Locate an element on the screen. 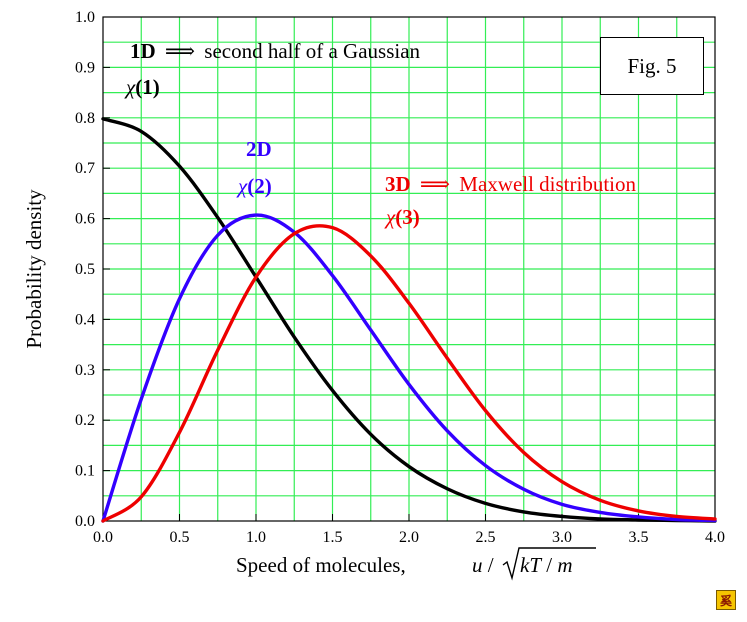  annotation-chi1: χ(1) is located at coordinates (142, 87).